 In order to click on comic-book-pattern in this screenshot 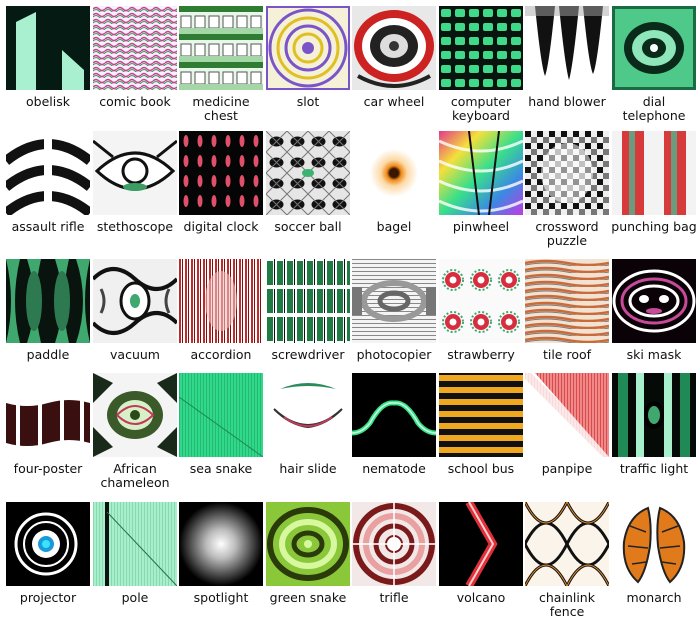, I will do `click(135, 48)`.